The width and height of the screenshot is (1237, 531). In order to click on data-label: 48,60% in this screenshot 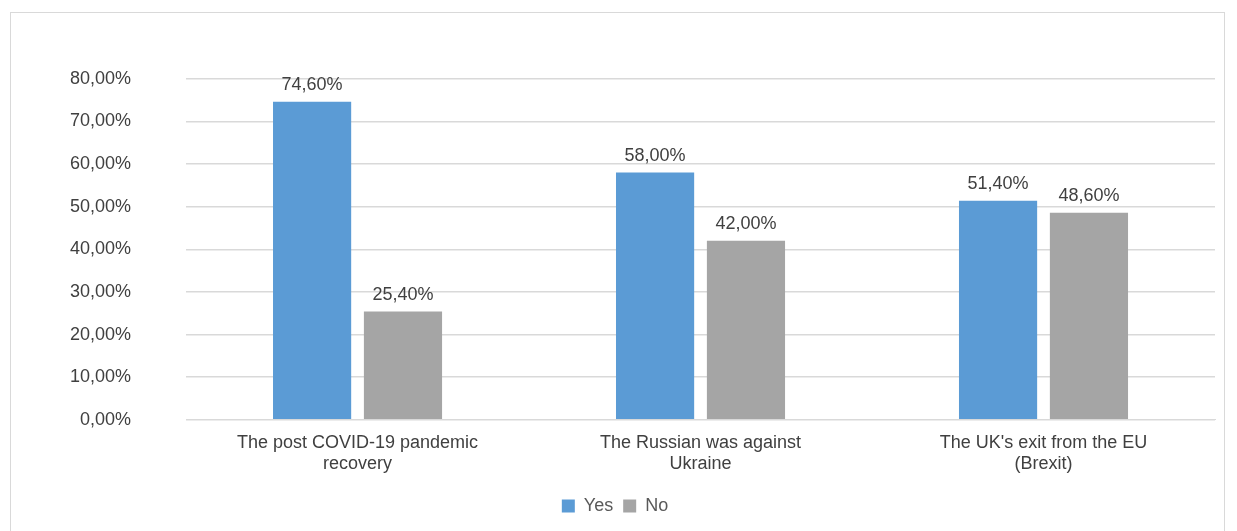, I will do `click(1089, 194)`.